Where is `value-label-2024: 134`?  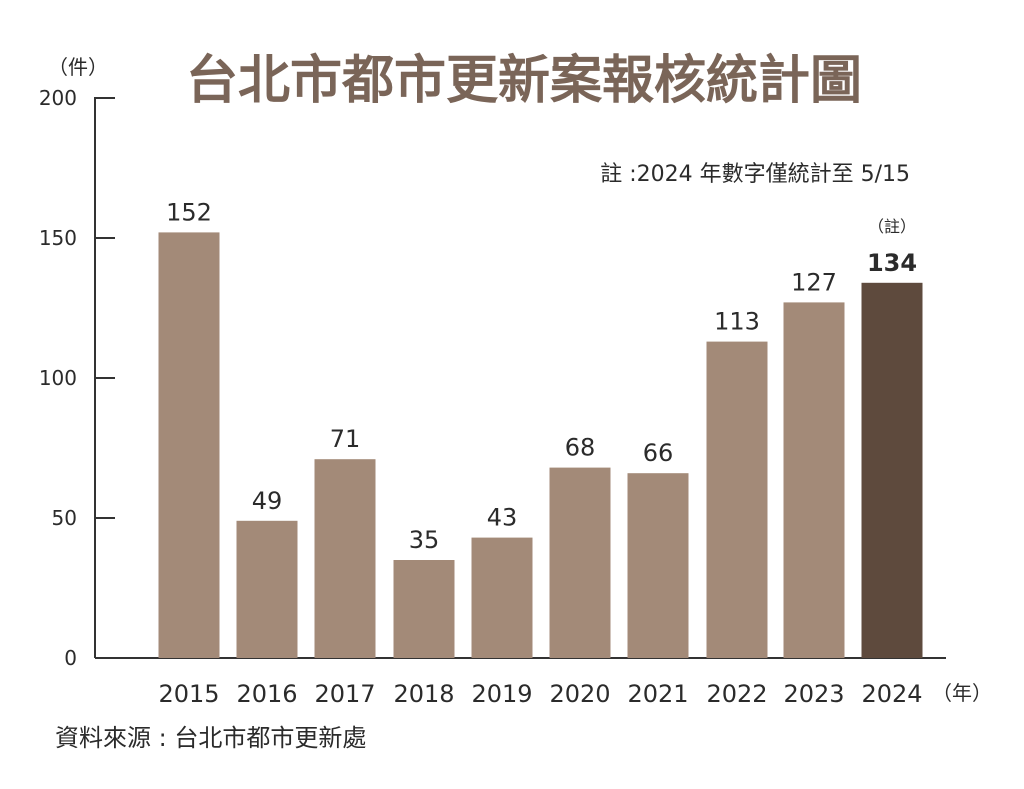
value-label-2024: 134 is located at coordinates (892, 263).